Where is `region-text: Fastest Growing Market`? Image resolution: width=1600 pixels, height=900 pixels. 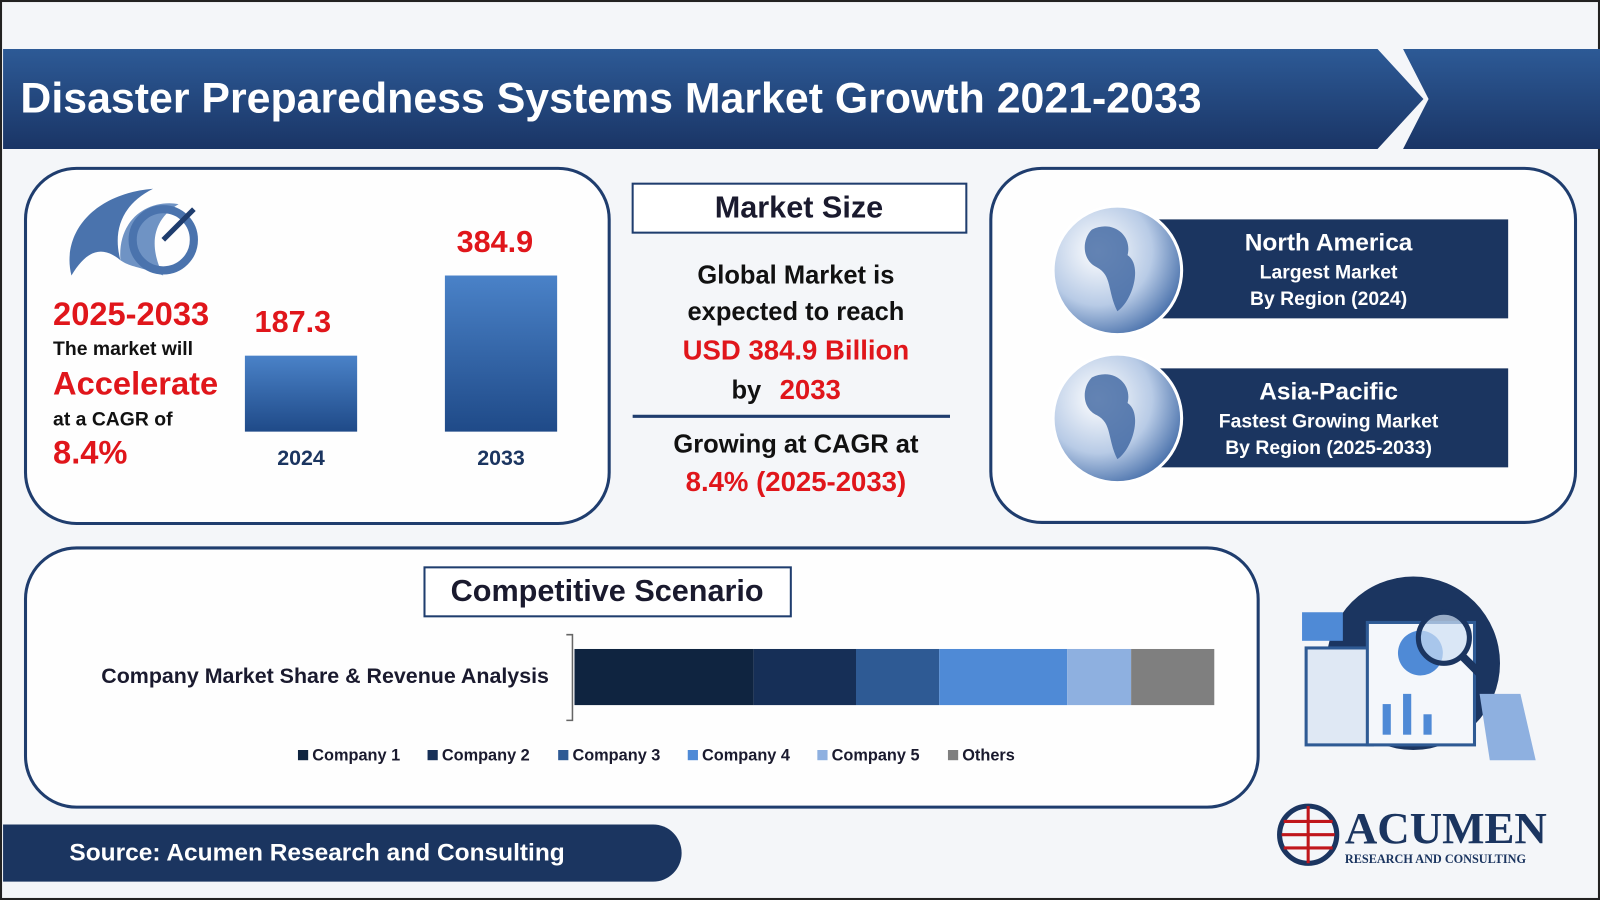 region-text: Fastest Growing Market is located at coordinates (1329, 422).